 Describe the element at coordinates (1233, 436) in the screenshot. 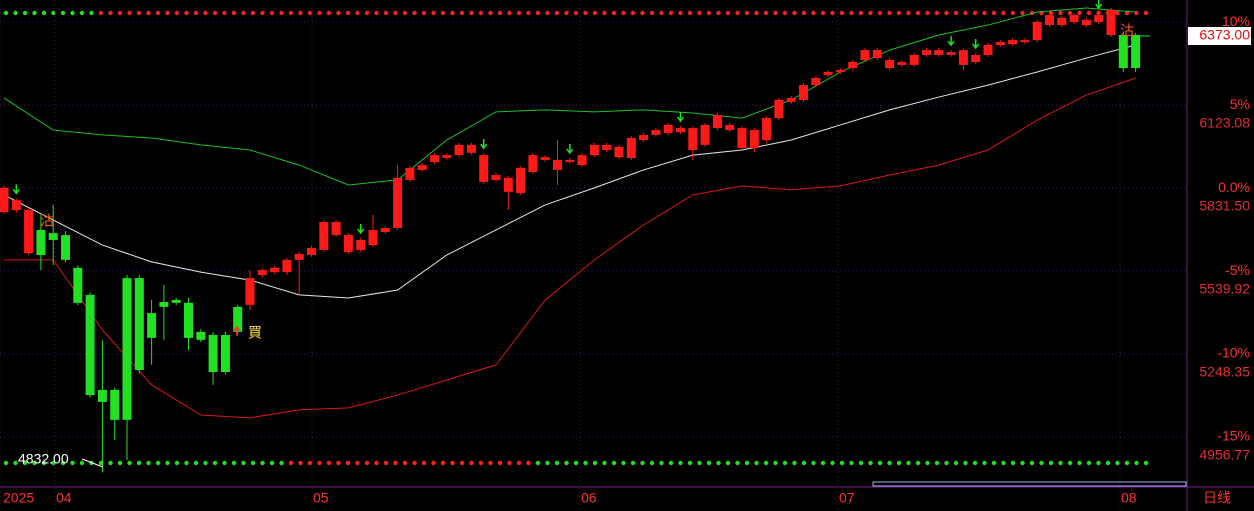

I see `y2-tick-label: -15%` at that location.